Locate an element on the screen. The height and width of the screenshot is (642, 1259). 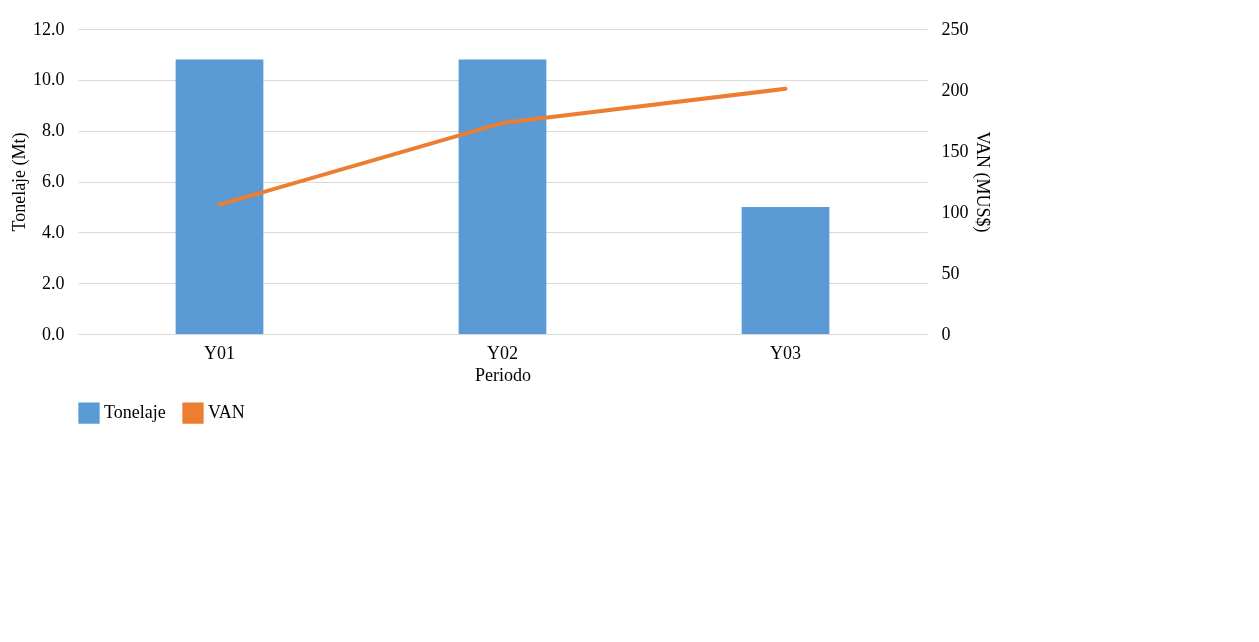
y2-tick-label: 50 is located at coordinates (950, 272).